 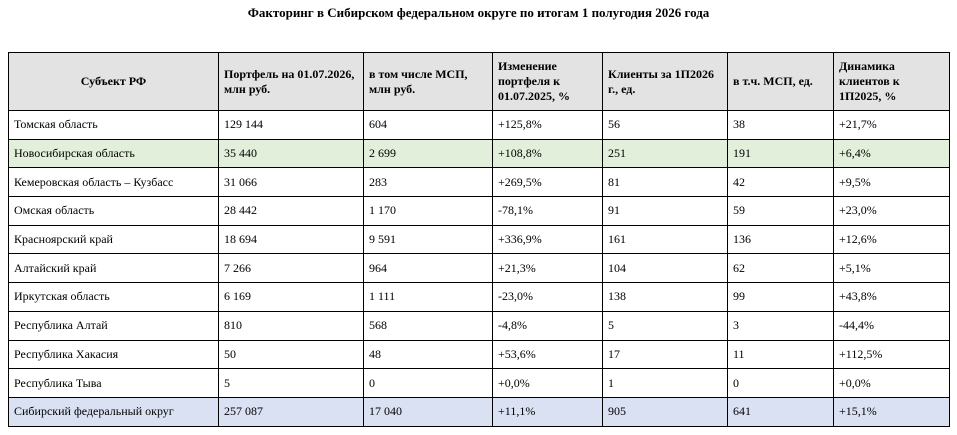 I want to click on table-cell: 81, so click(x=665, y=182).